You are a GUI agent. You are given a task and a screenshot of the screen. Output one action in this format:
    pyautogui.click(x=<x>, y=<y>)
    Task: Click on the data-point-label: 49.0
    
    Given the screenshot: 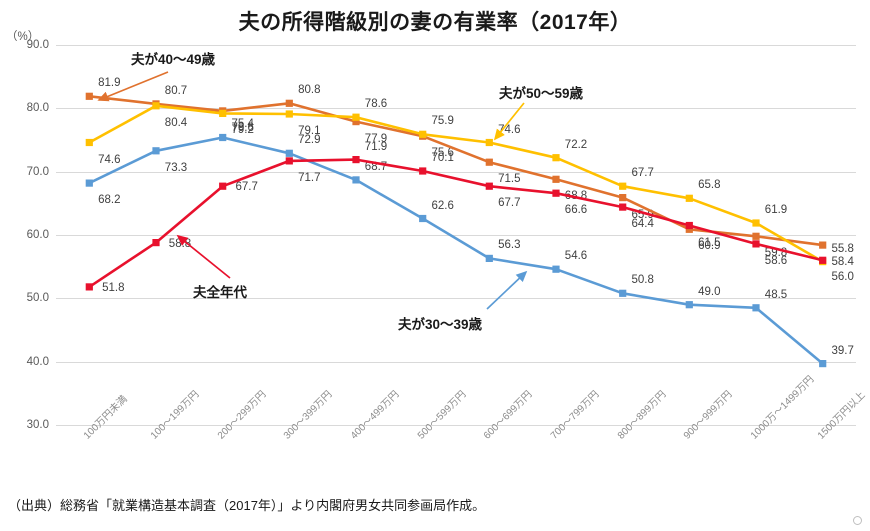 What is the action you would take?
    pyautogui.click(x=709, y=291)
    